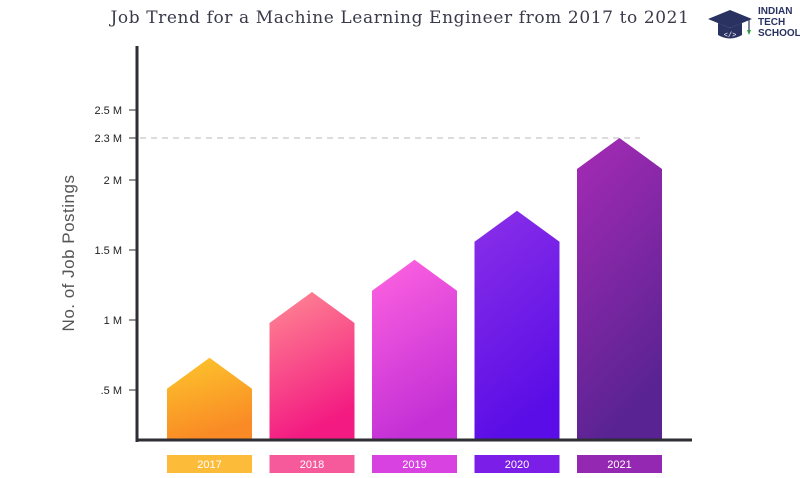 Image resolution: width=800 pixels, height=478 pixels. I want to click on logo-text-line-2: TECH, so click(772, 22).